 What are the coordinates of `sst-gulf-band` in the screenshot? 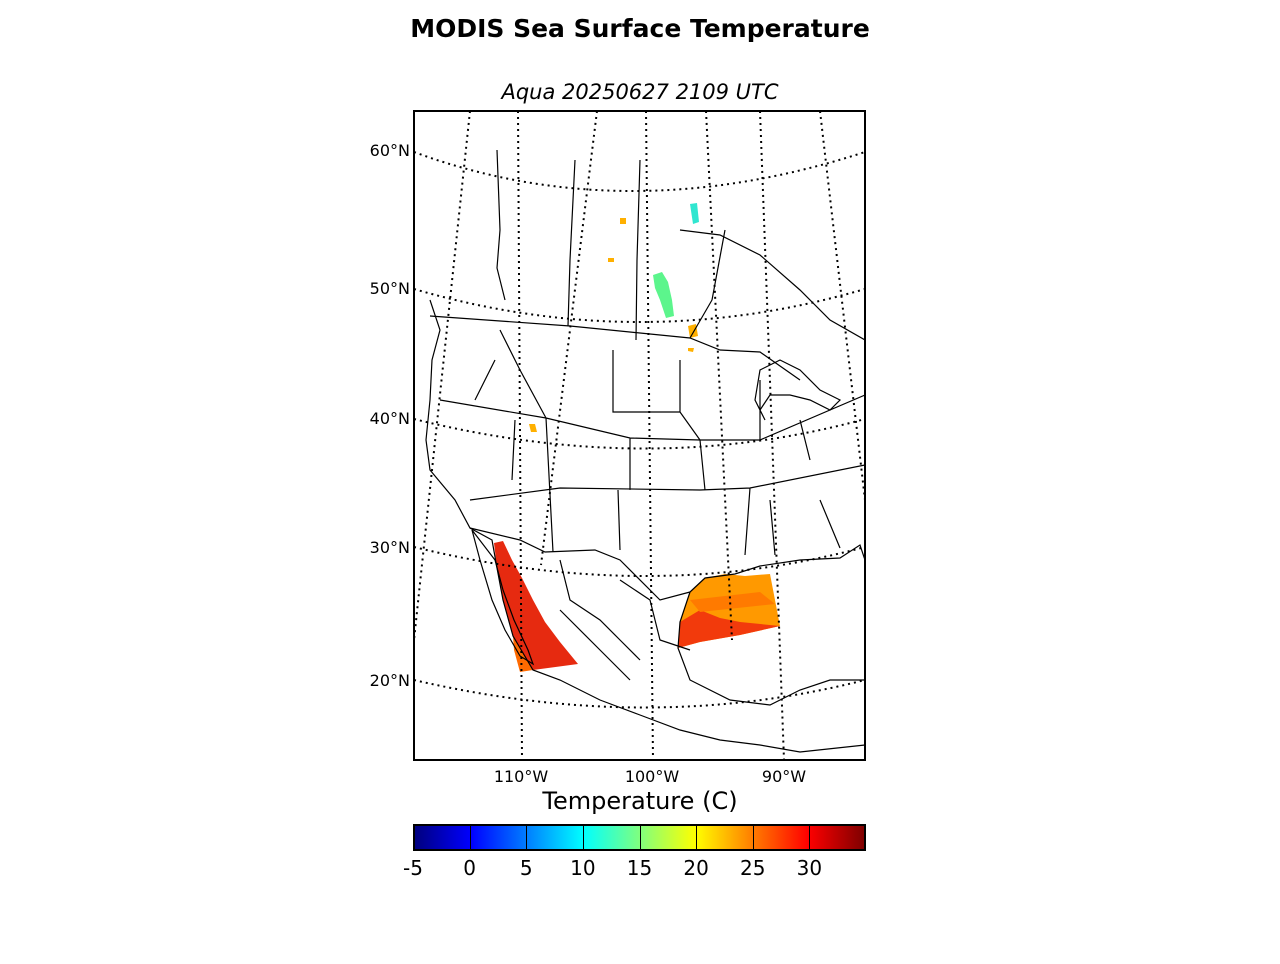 It's located at (732, 602).